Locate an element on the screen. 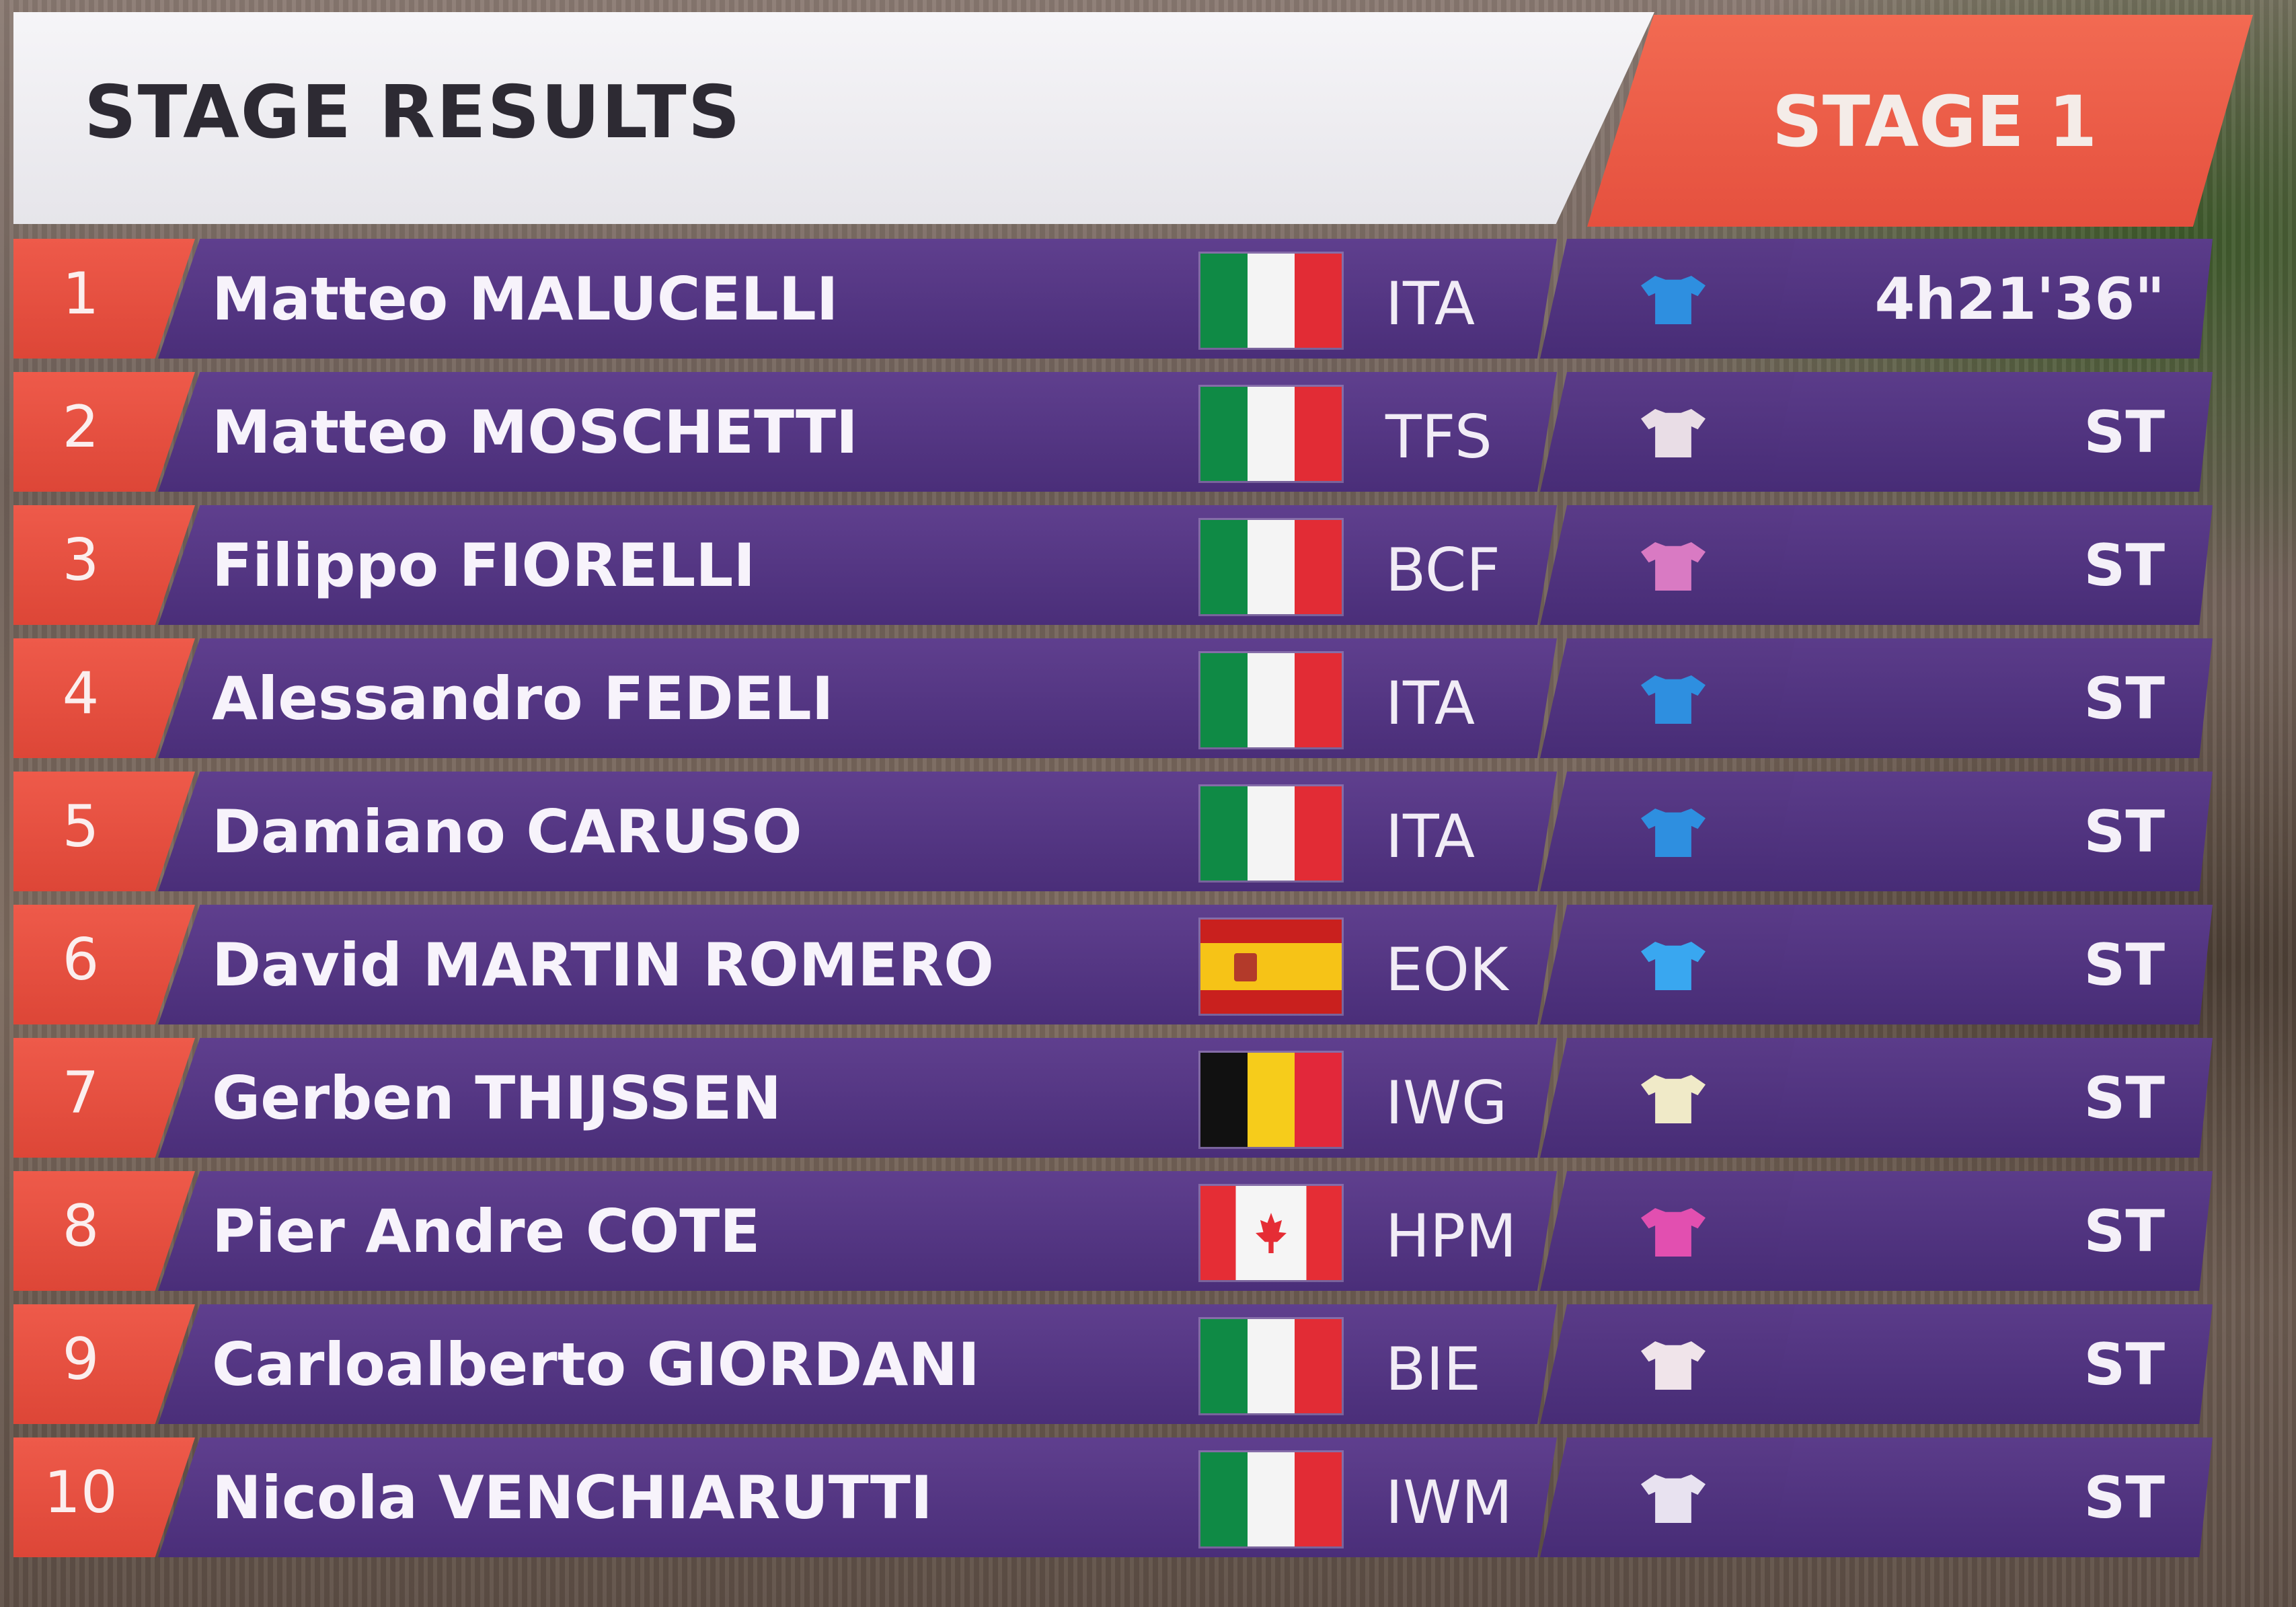 This screenshot has width=2296, height=1607. spain-flag-icon is located at coordinates (1271, 967).